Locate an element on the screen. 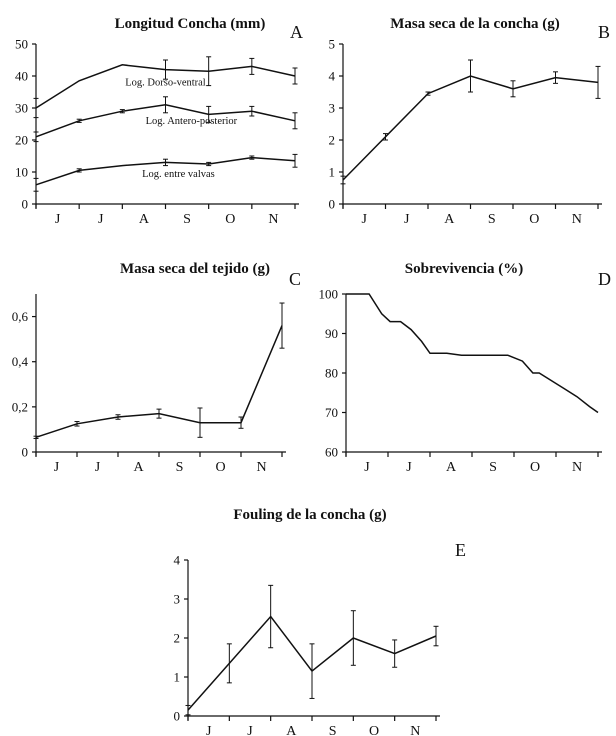 The image size is (616, 736). panel-e: Fouling de la concha (g) E is located at coordinates (349, 533).